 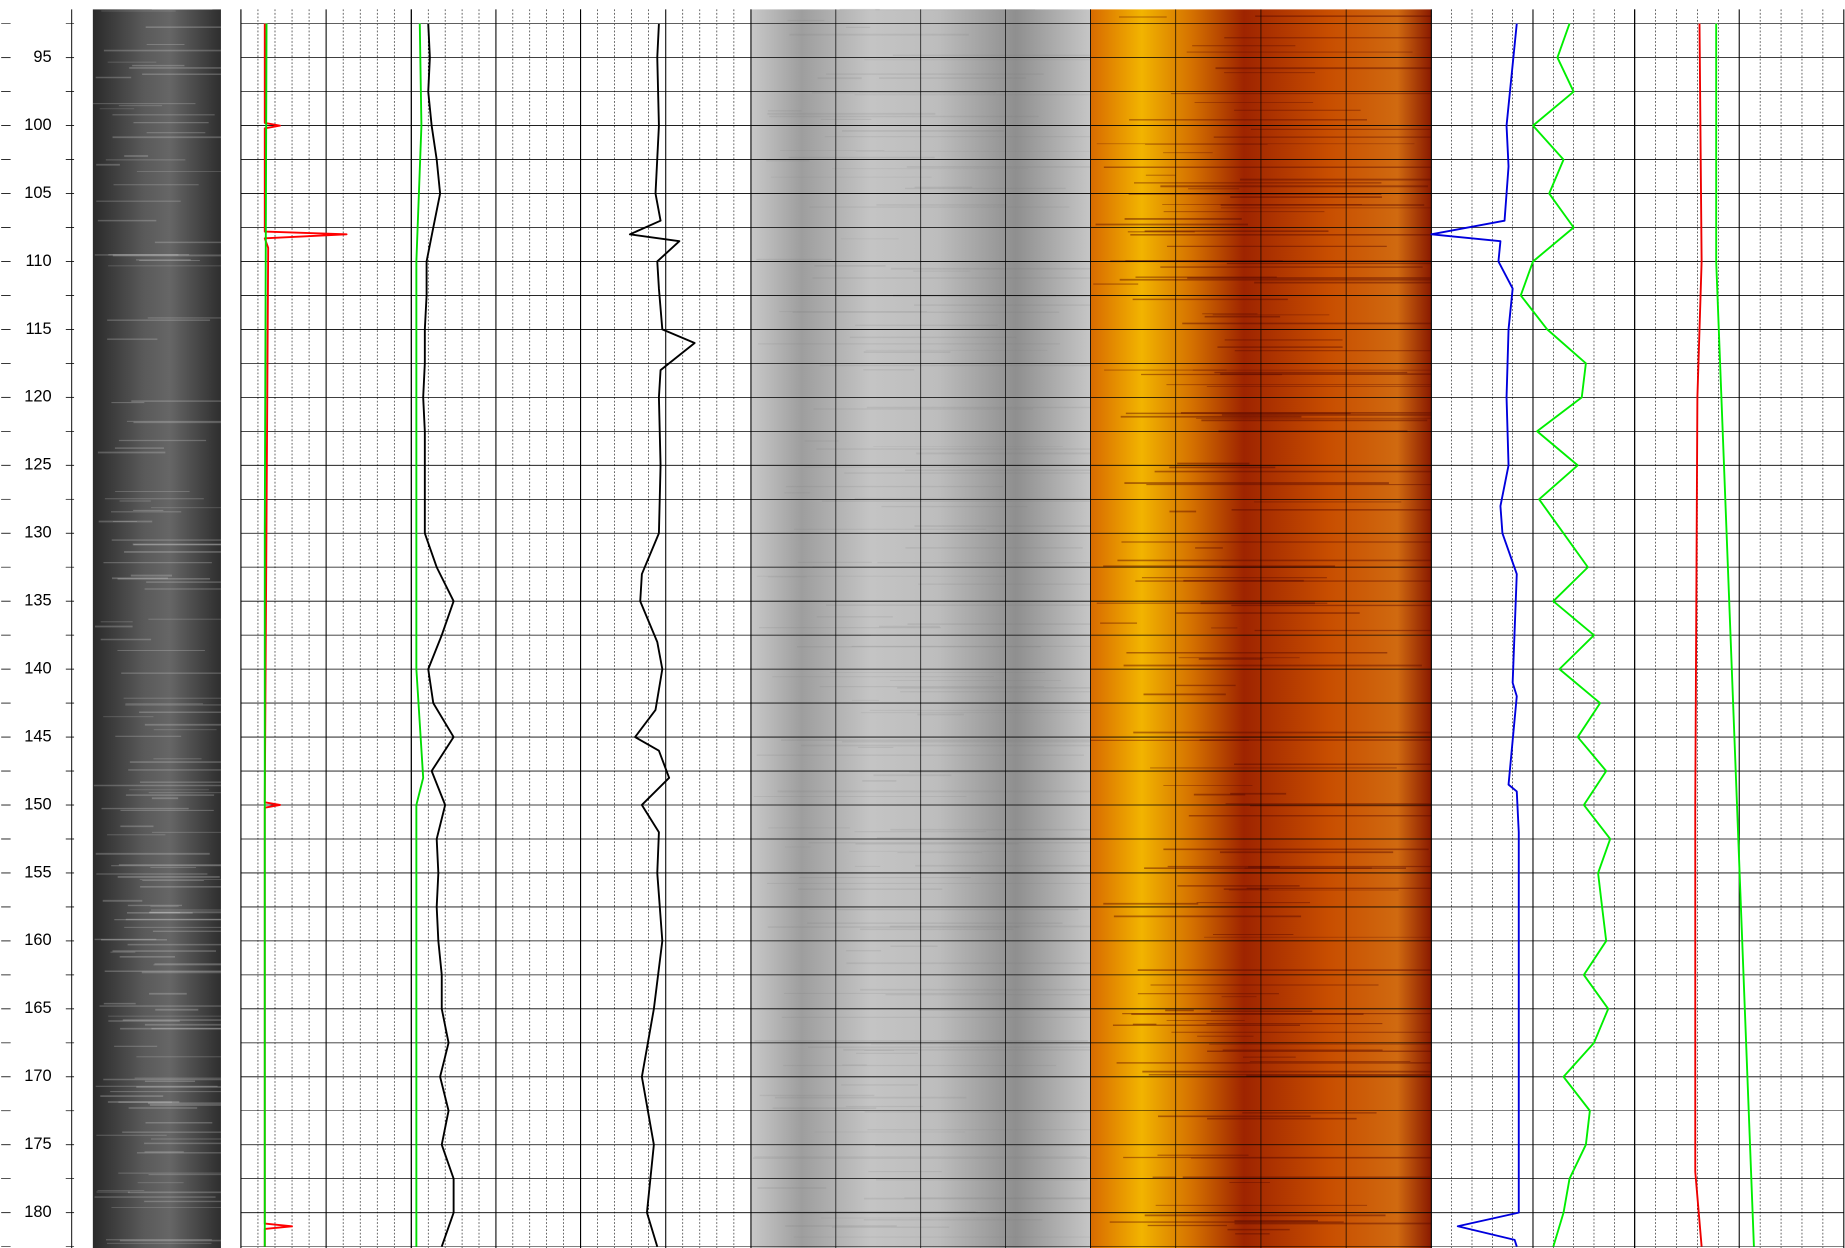 I want to click on depth-label: 130, so click(x=37, y=533).